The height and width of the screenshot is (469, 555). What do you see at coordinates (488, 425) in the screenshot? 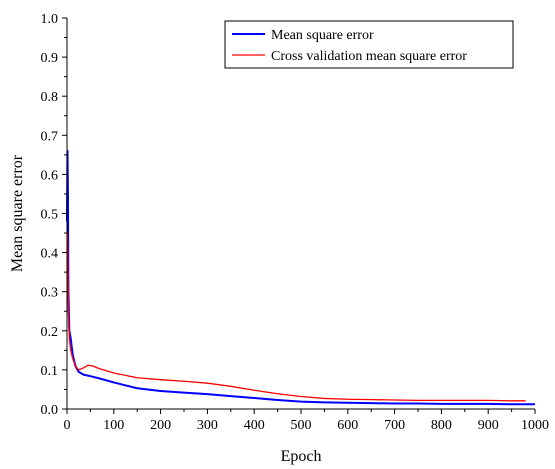
I see `x-tick-label: 900` at bounding box center [488, 425].